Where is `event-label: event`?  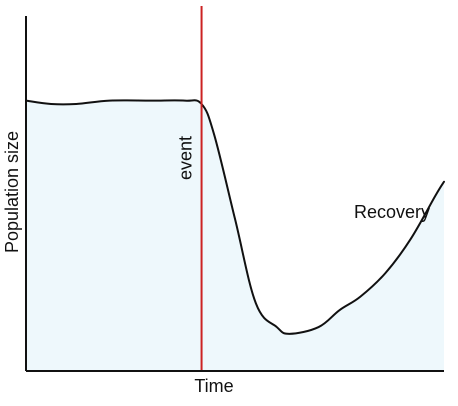 event-label: event is located at coordinates (186, 158).